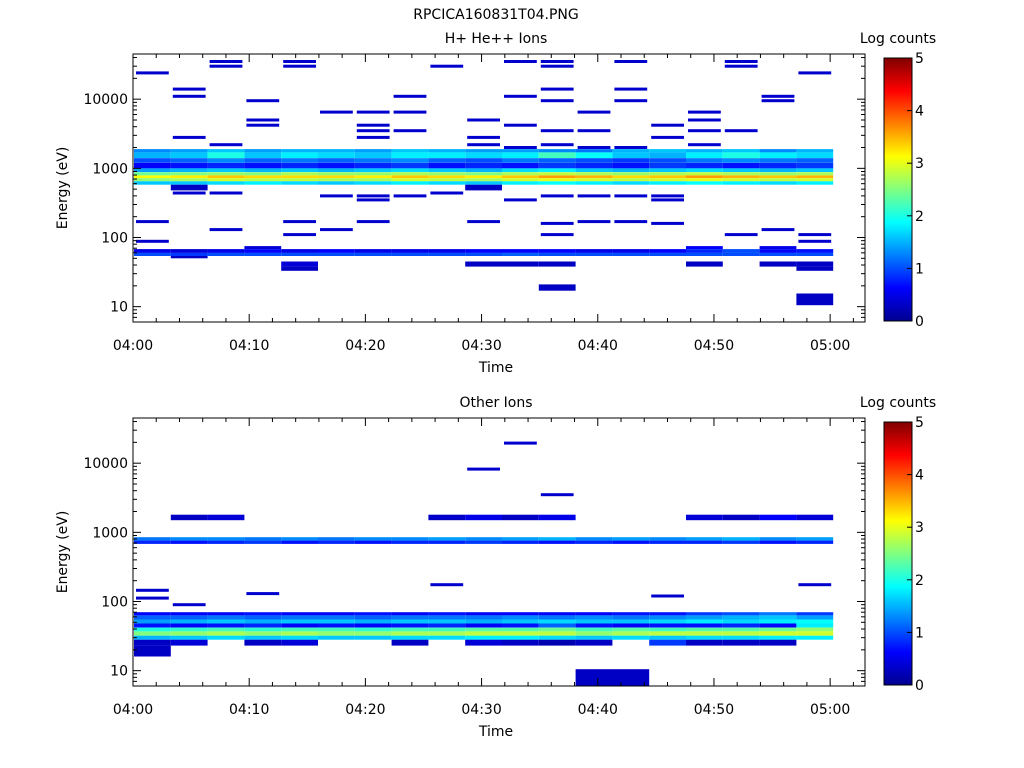 This screenshot has height=768, width=1024. What do you see at coordinates (919, 269) in the screenshot?
I see `colorbar-tick-label: 1` at bounding box center [919, 269].